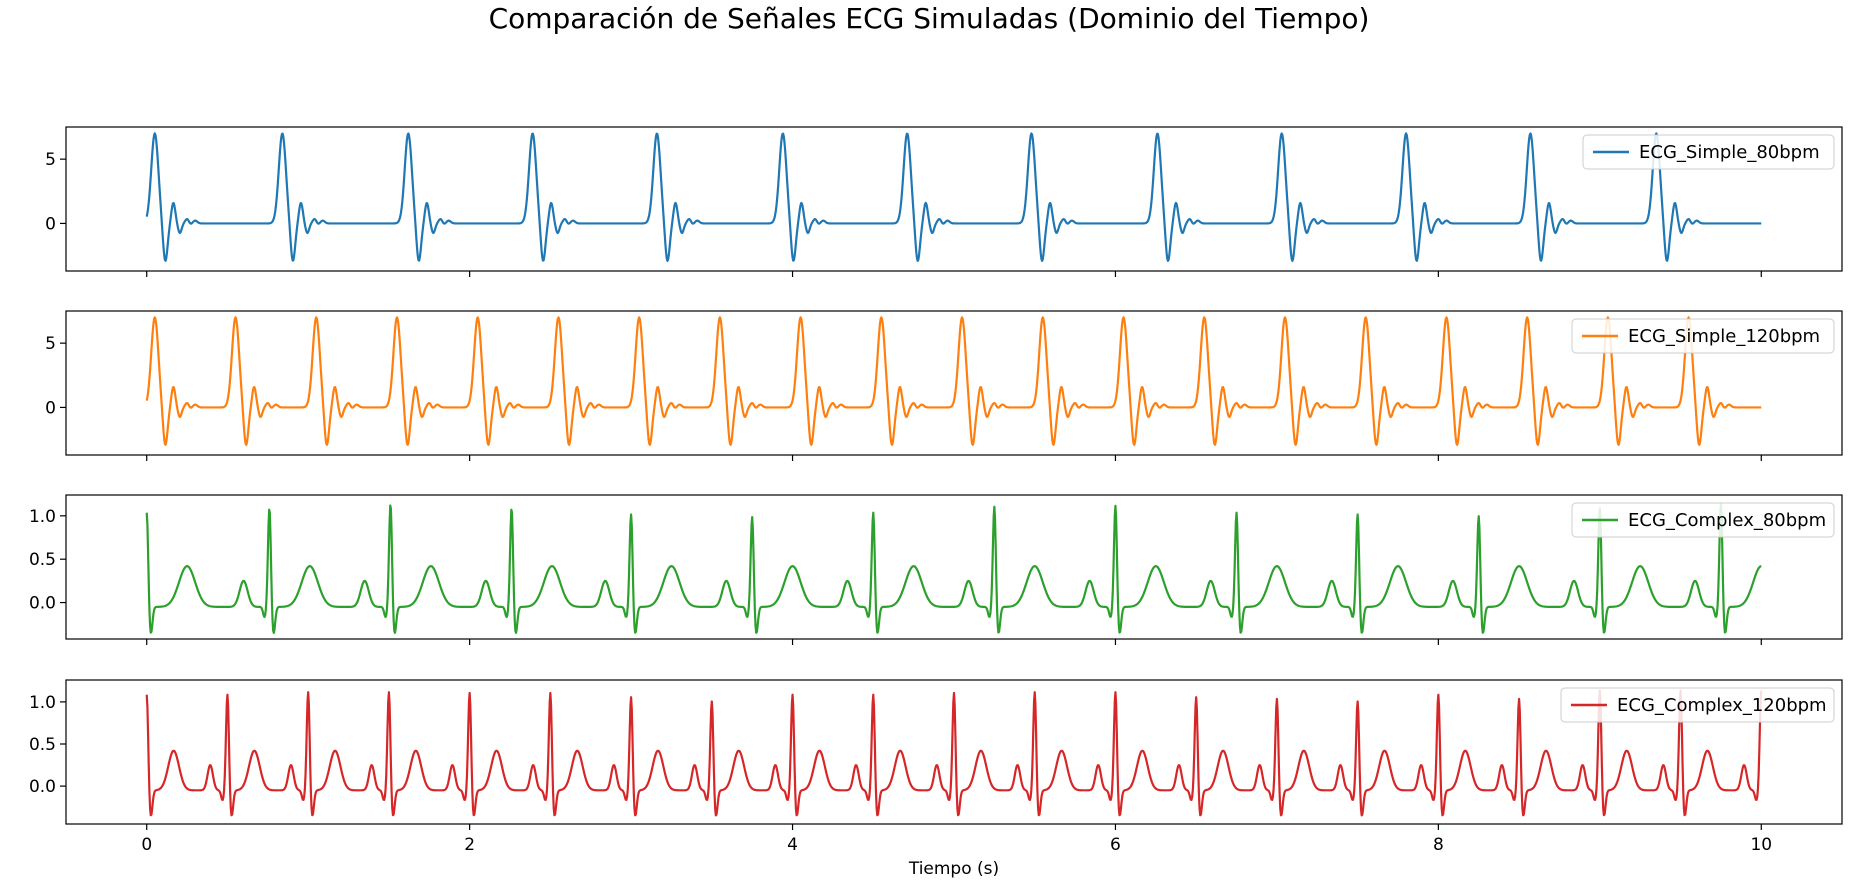  I want to click on xtick-label: 6, so click(1115, 845).